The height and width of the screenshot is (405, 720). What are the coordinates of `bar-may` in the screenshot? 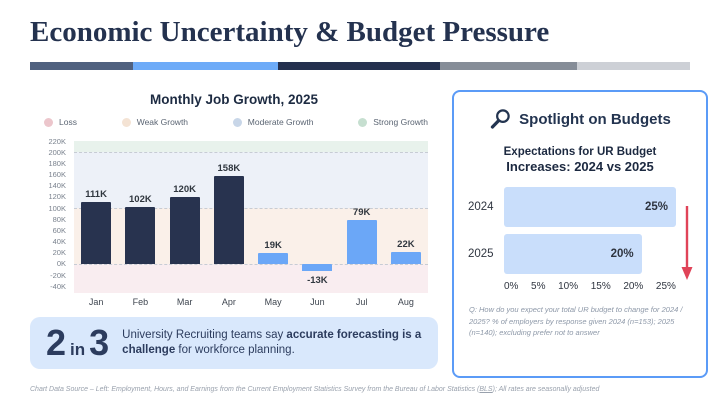 It's located at (273, 258).